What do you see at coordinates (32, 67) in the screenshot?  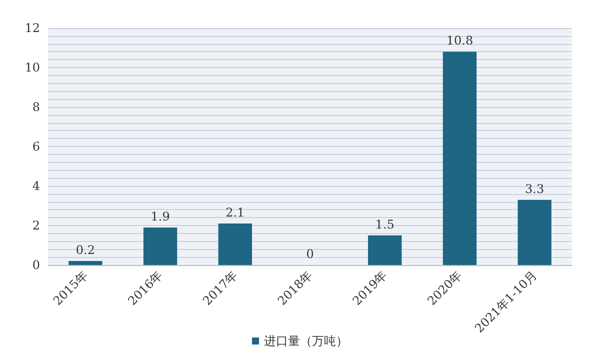 I see `y-tick-label: 10` at bounding box center [32, 67].